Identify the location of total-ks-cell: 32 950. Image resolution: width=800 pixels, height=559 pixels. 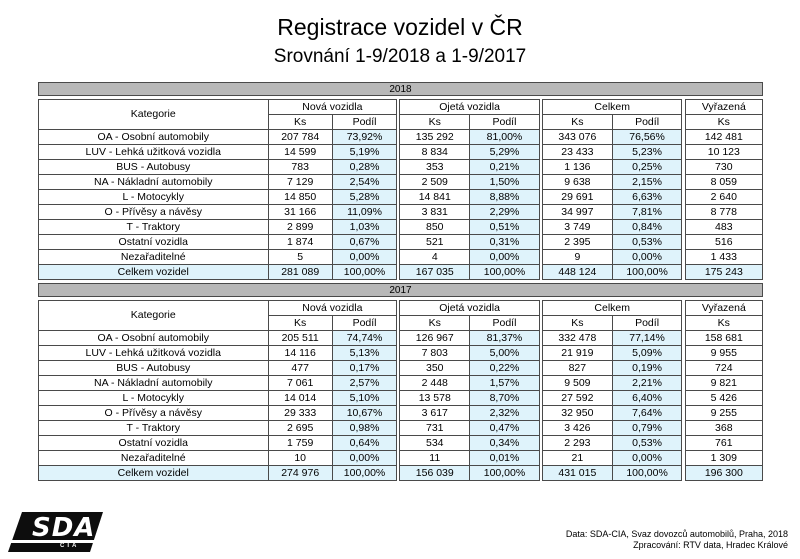
(577, 413).